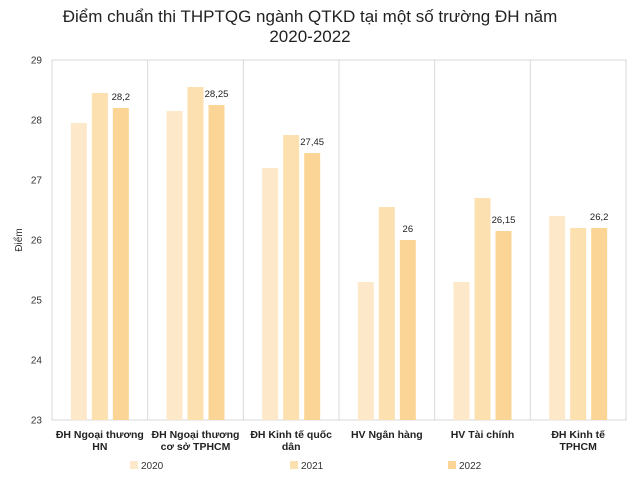 This screenshot has height=496, width=636. What do you see at coordinates (294, 465) in the screenshot?
I see `legend-swatch-2021` at bounding box center [294, 465].